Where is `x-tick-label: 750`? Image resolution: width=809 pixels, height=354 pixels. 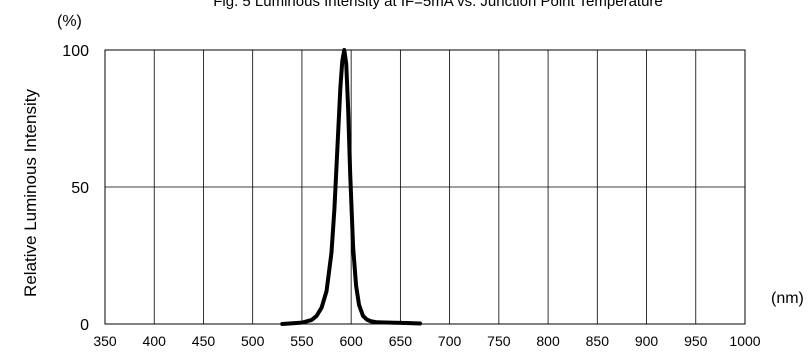 x-tick-label: 750 is located at coordinates (499, 341).